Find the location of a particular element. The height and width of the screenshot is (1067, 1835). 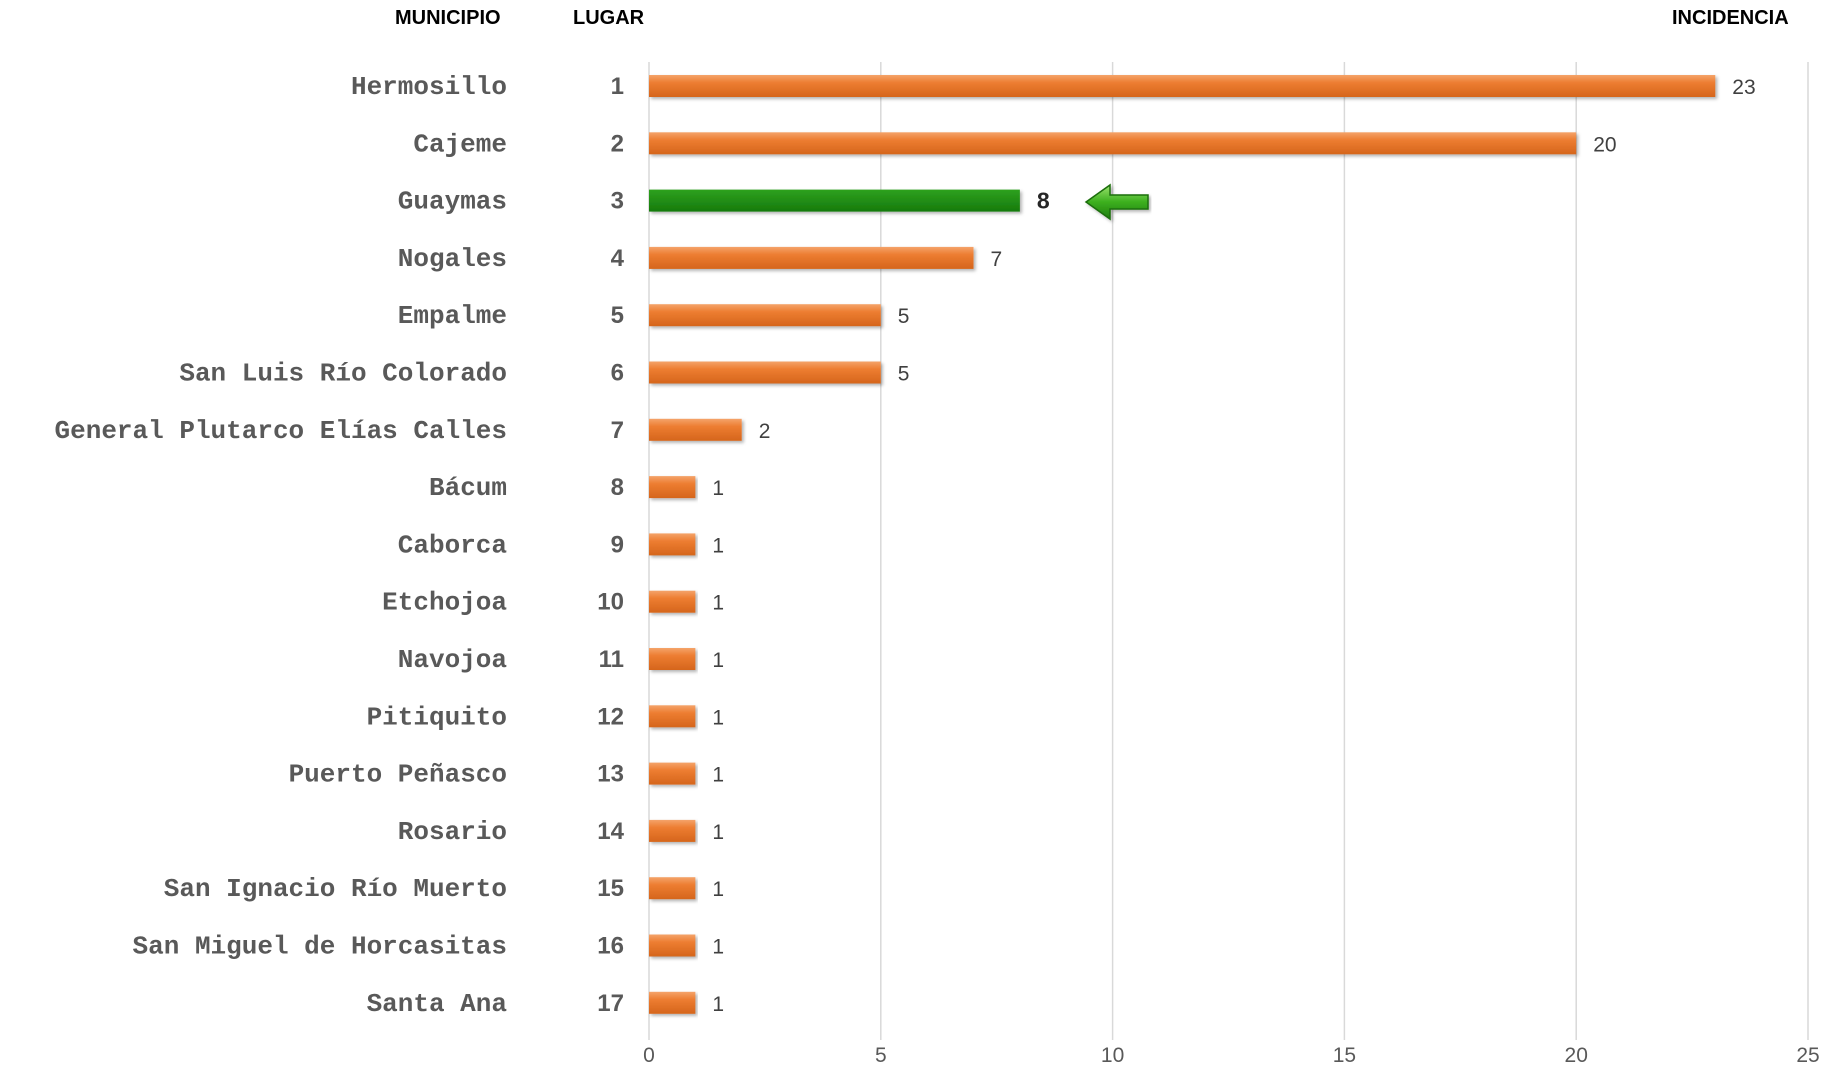

rank-label: 4 is located at coordinates (618, 258).